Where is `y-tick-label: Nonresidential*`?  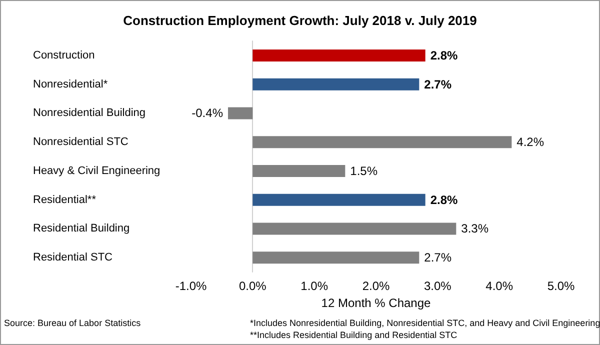
y-tick-label: Nonresidential* is located at coordinates (70, 84).